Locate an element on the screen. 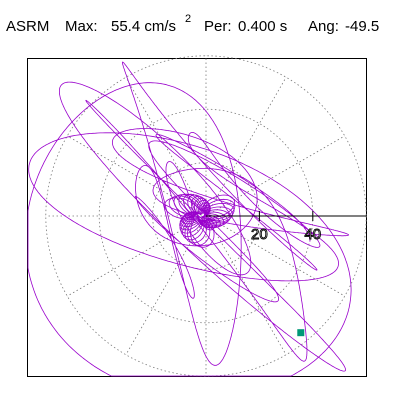  tick-labels: 20 40 is located at coordinates (286, 235).